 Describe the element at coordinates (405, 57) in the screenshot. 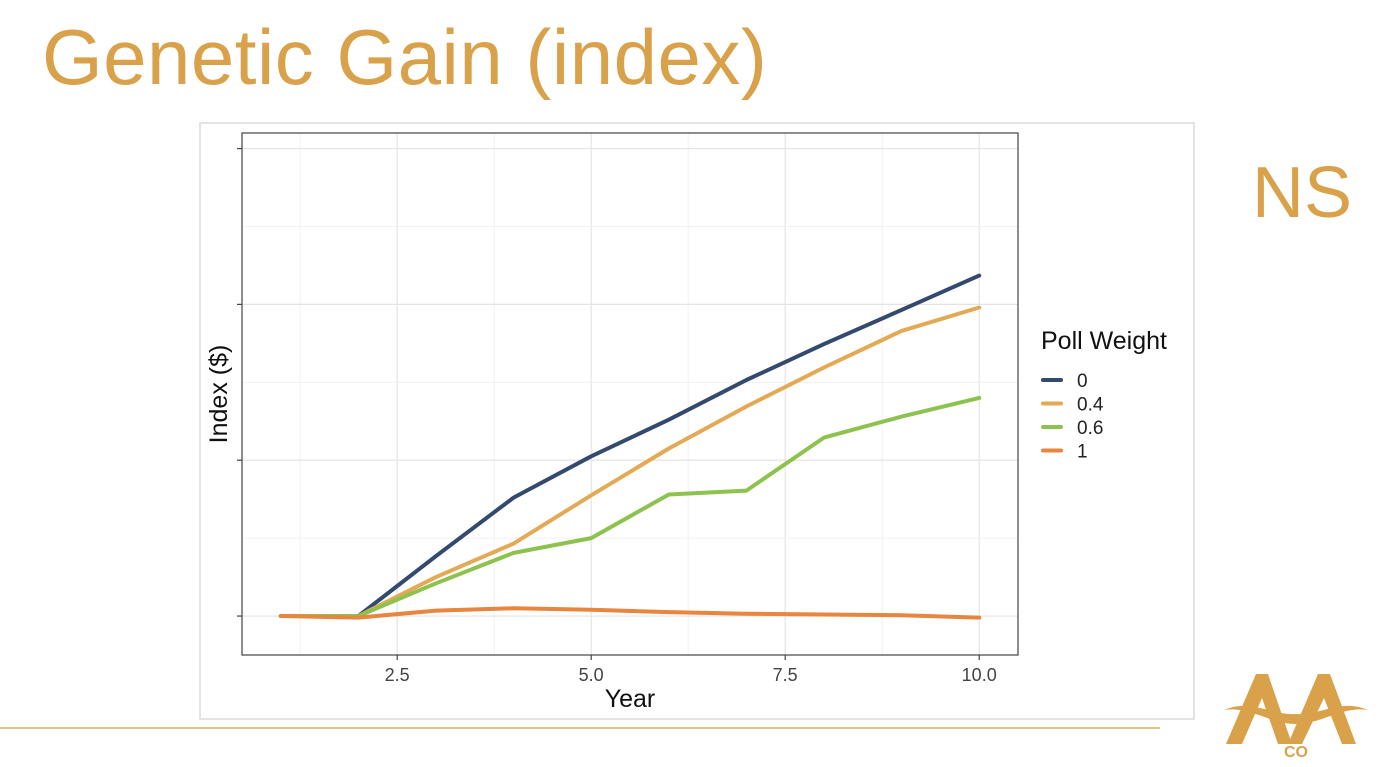

I see `slide-title: Genetic Gain (index)` at that location.